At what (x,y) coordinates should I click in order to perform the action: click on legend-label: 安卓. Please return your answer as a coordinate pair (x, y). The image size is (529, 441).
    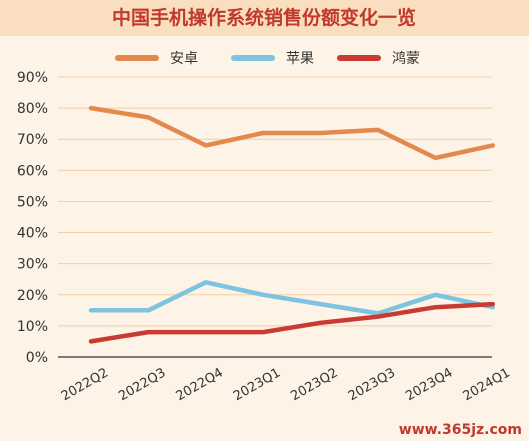
    Looking at the image, I should click on (184, 59).